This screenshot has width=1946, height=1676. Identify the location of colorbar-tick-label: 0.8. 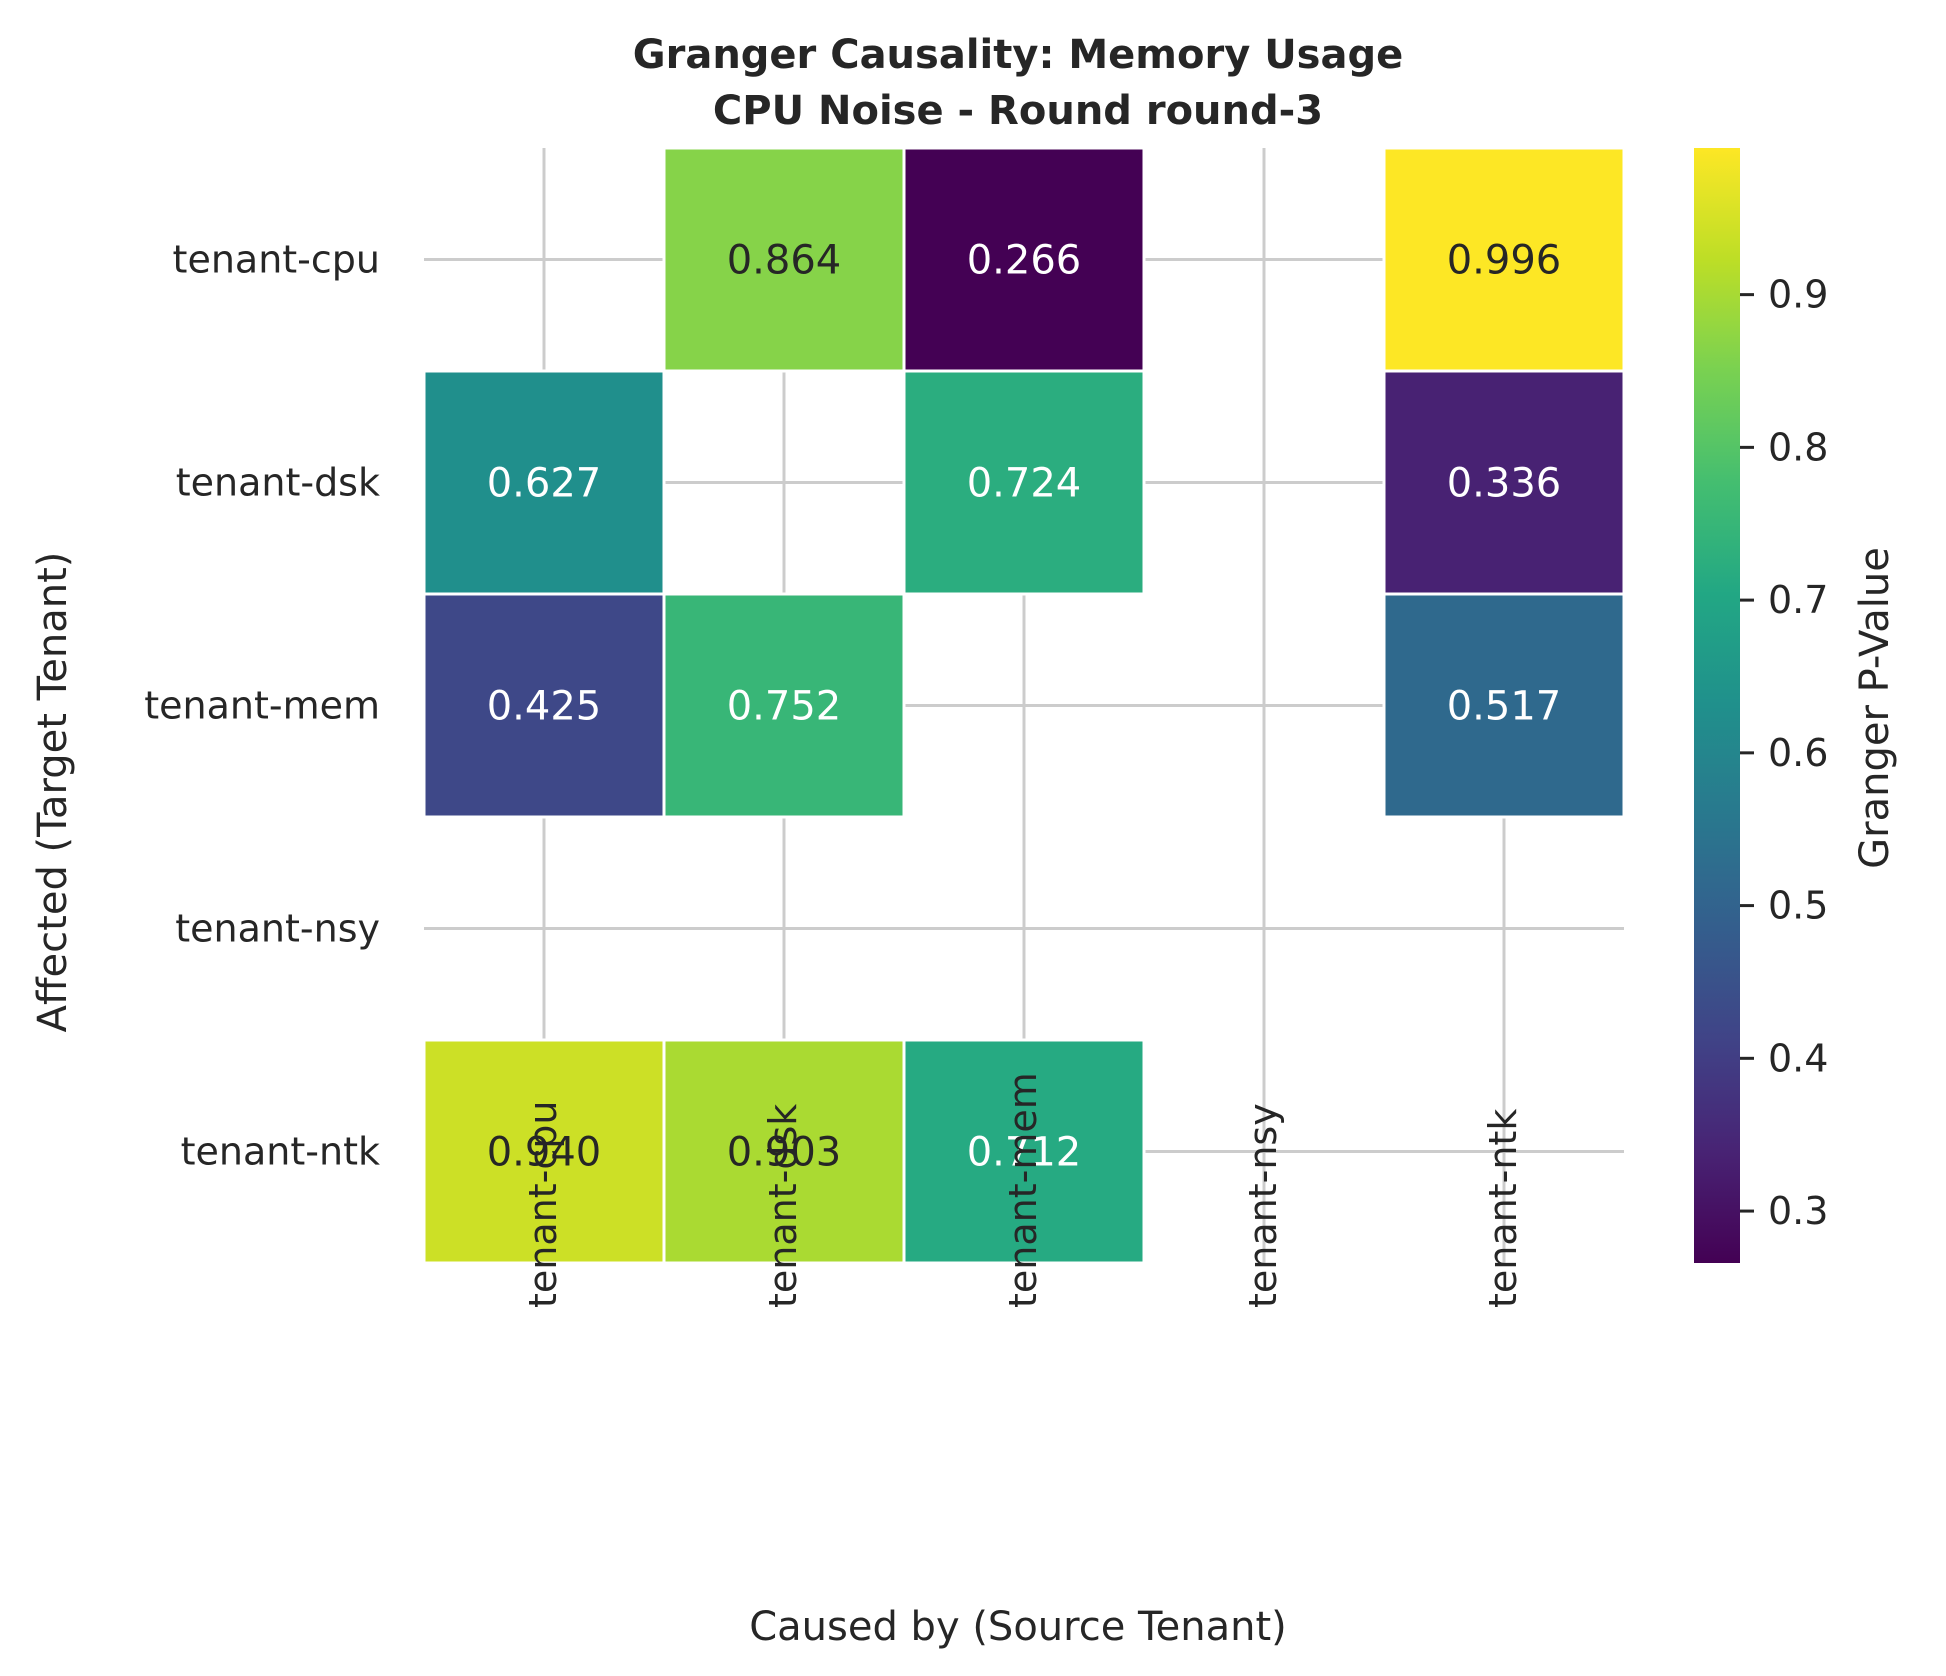
(1798, 447).